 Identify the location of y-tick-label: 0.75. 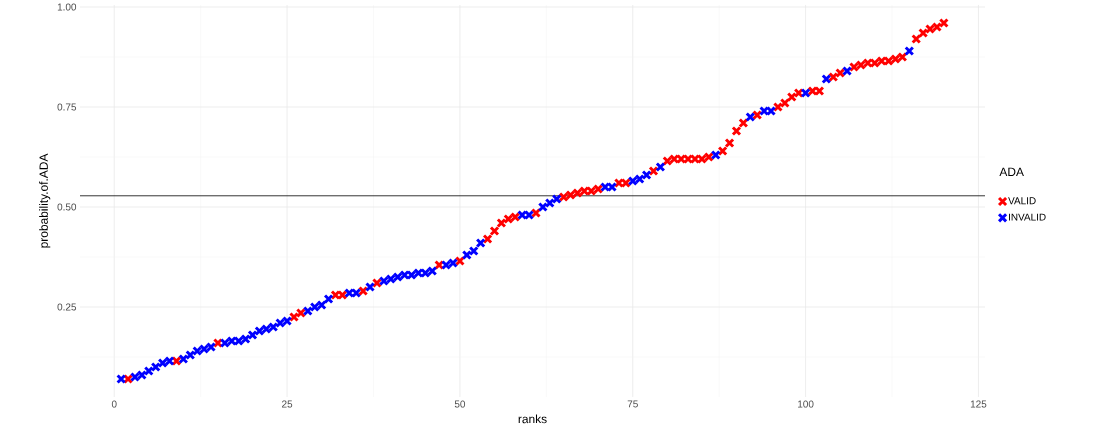
(67, 107).